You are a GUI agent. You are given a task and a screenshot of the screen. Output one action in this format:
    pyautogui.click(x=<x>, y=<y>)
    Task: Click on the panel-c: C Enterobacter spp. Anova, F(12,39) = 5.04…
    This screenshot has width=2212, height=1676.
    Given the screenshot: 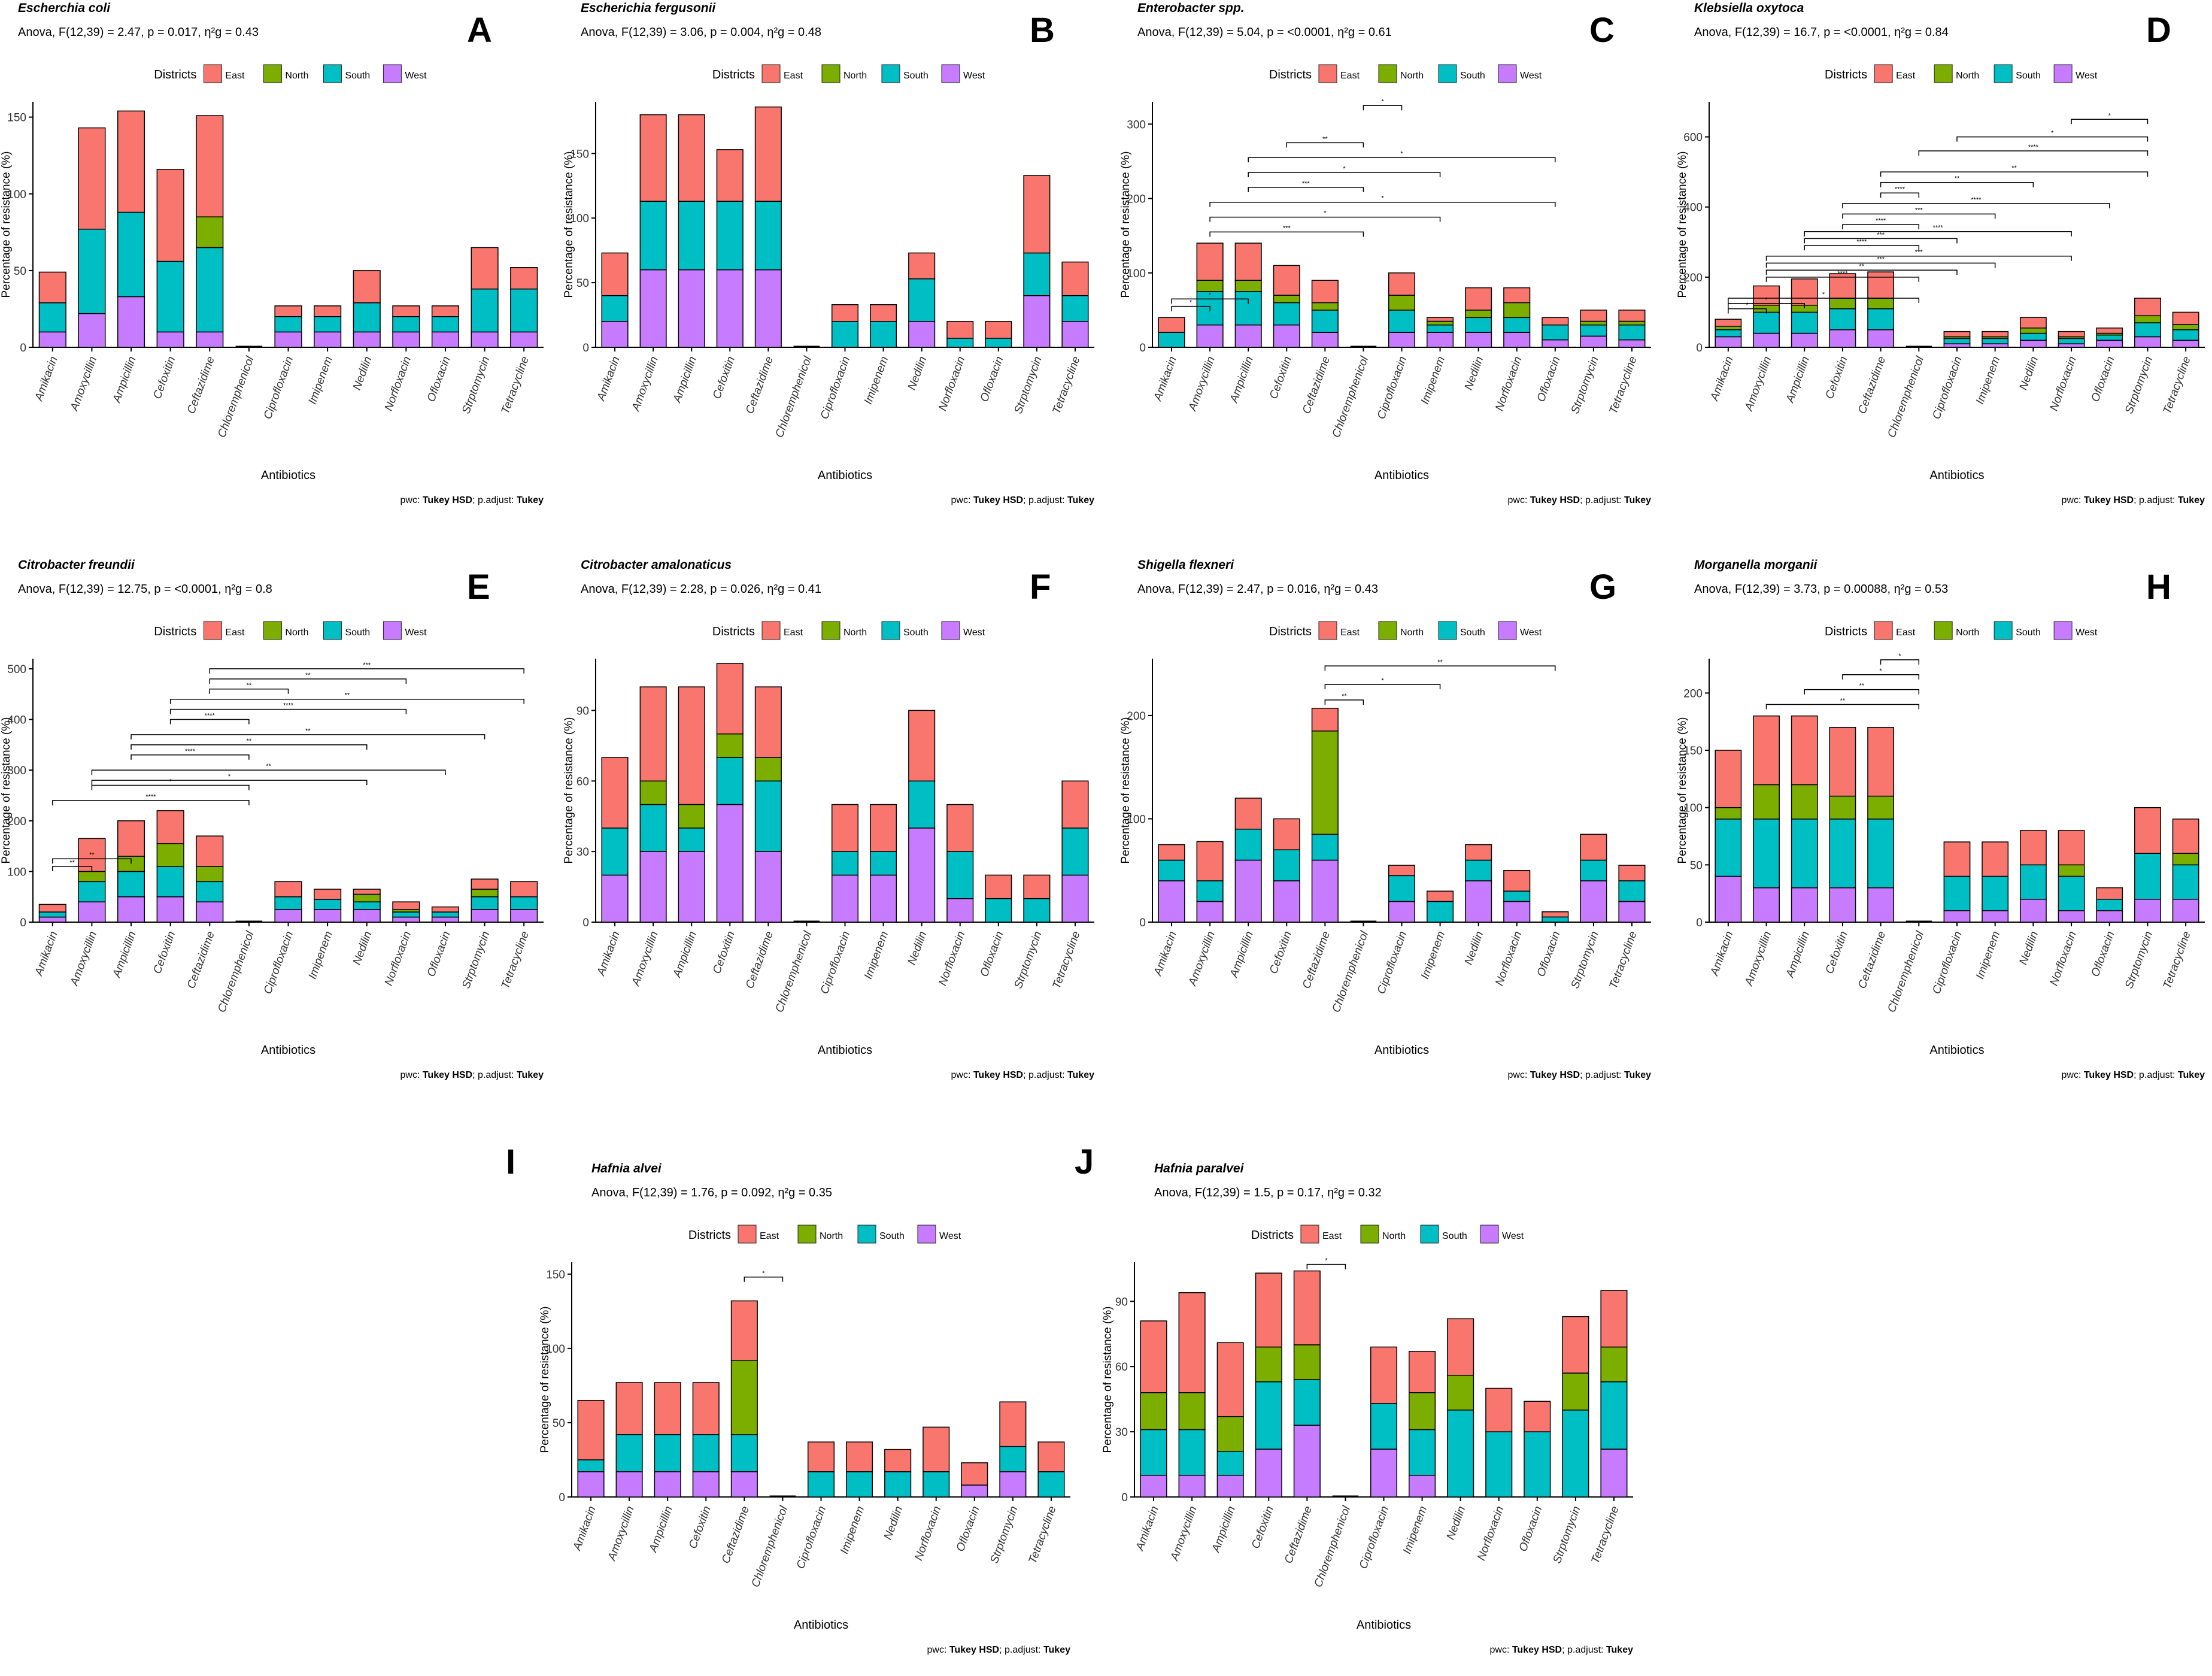 What is the action you would take?
    pyautogui.click(x=1385, y=253)
    